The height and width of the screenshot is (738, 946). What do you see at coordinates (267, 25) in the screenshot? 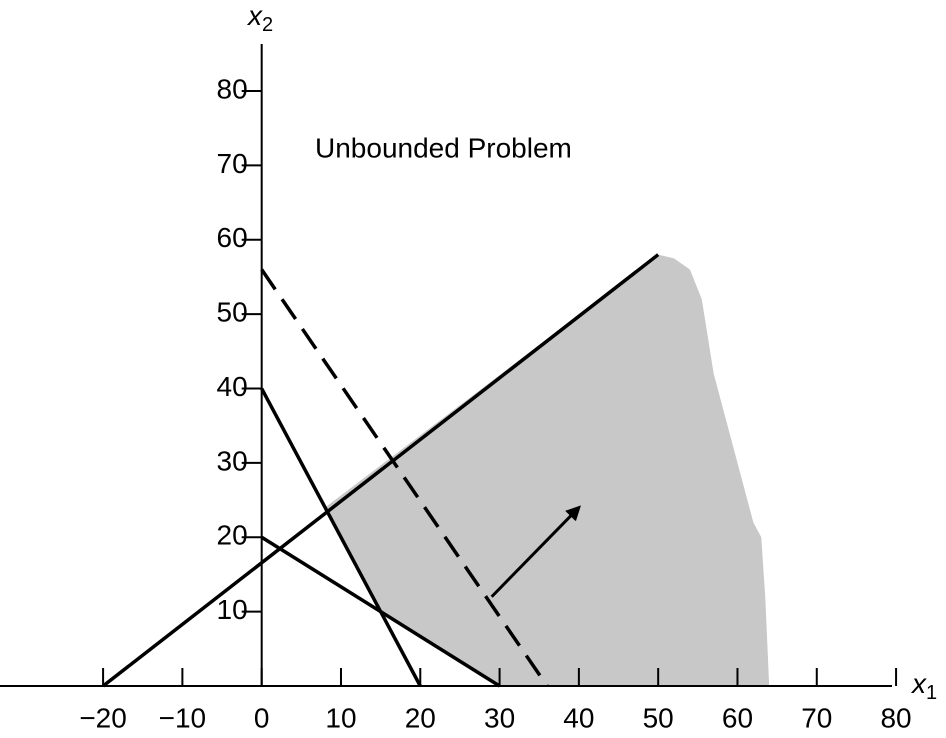
I see `y-axis-label-sub: 2` at bounding box center [267, 25].